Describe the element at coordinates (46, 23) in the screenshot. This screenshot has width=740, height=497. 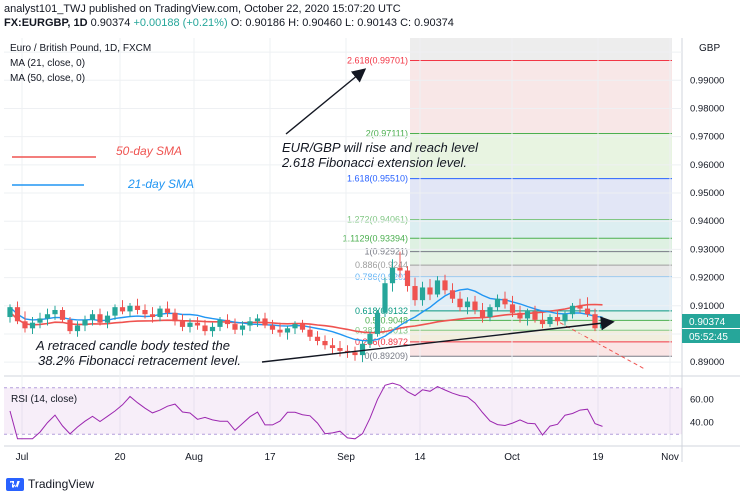
I see `symbol-label: FX:EURGBP, 1D` at that location.